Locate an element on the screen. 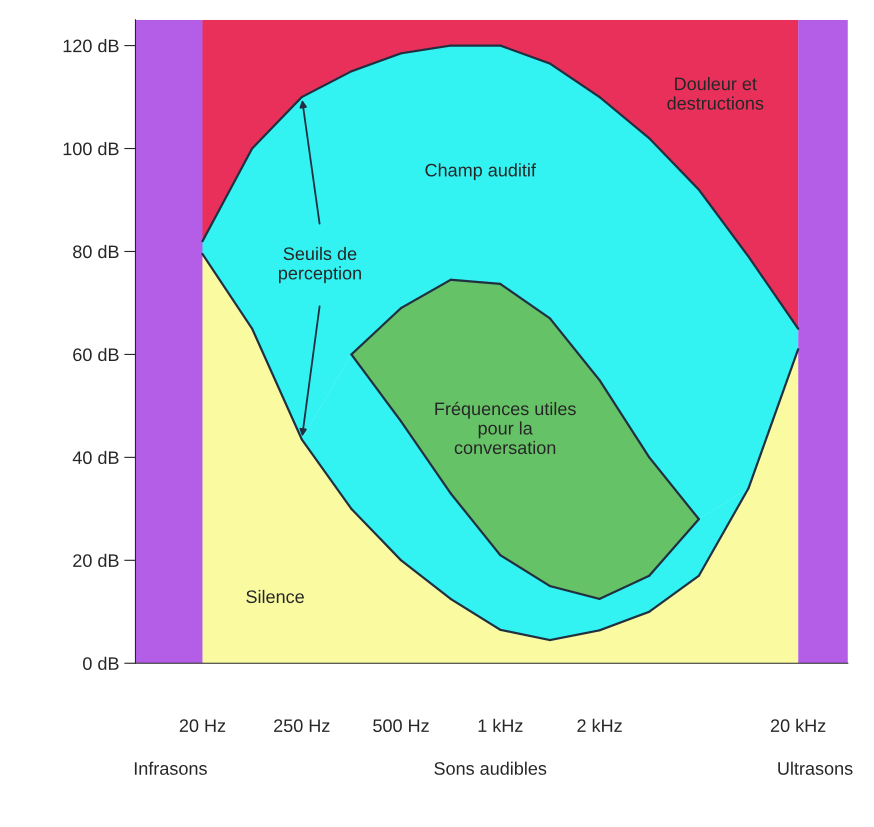 Image resolution: width=874 pixels, height=827 pixels. y-tick-label: 120 dB is located at coordinates (91, 45).